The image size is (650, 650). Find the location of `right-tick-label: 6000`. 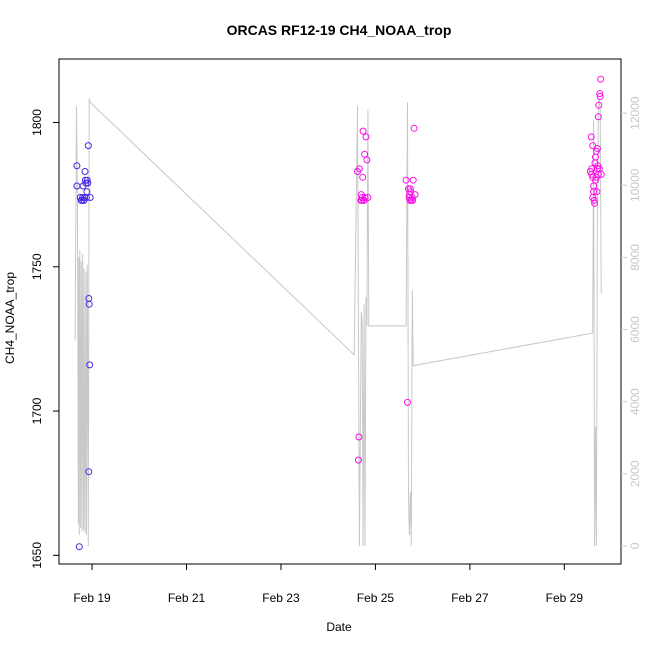

right-tick-label: 6000 is located at coordinates (635, 329).